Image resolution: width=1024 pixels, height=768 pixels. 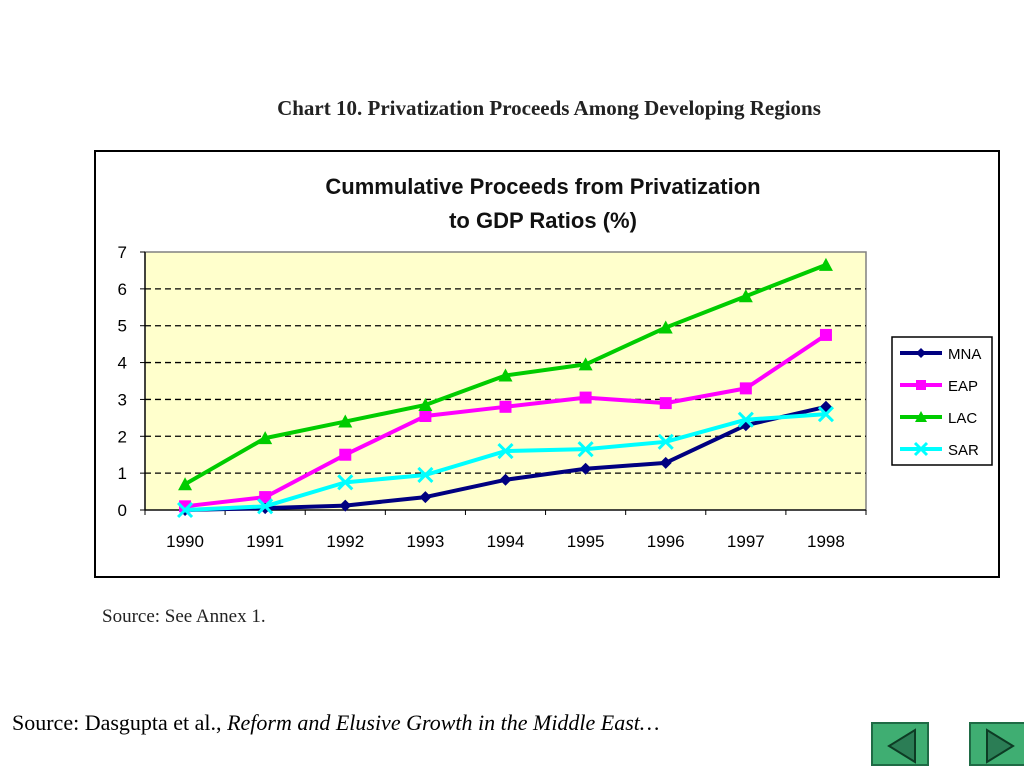 What do you see at coordinates (506, 541) in the screenshot?
I see `x-tick-label: 1994` at bounding box center [506, 541].